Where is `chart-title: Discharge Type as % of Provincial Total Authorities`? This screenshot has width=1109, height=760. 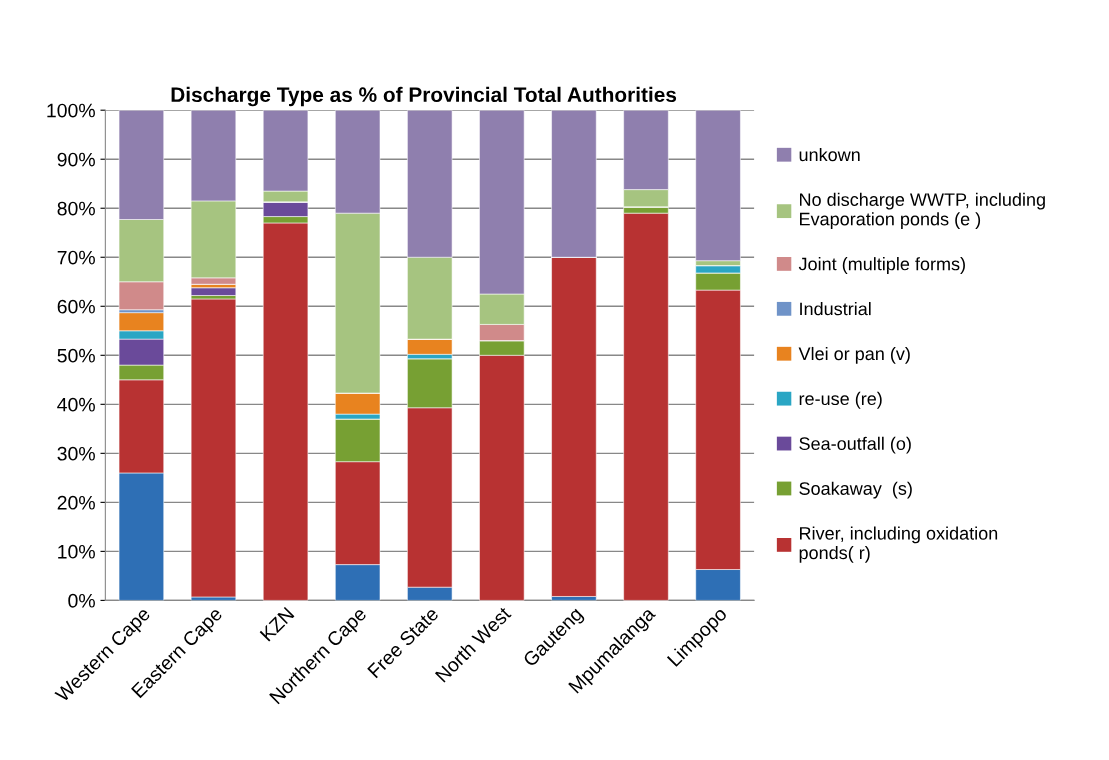 chart-title: Discharge Type as % of Provincial Total Authorities is located at coordinates (424, 96).